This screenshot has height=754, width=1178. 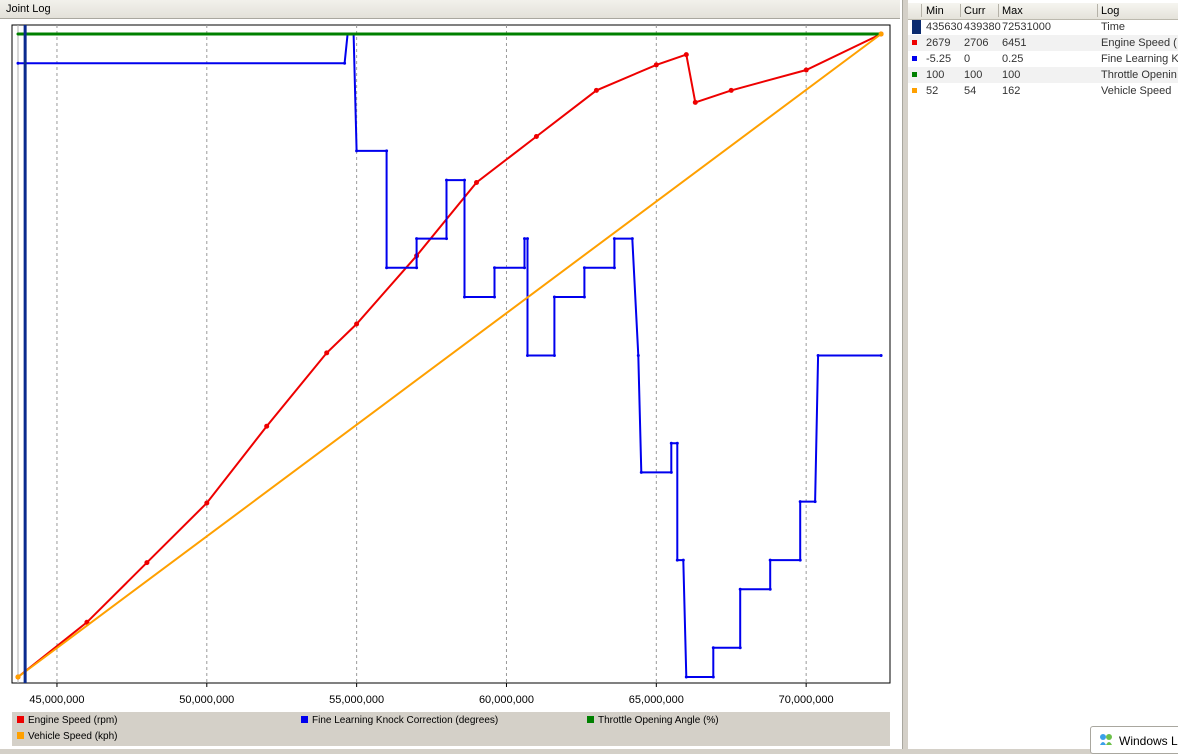 What do you see at coordinates (1013, 59) in the screenshot?
I see `max-value: 0.25` at bounding box center [1013, 59].